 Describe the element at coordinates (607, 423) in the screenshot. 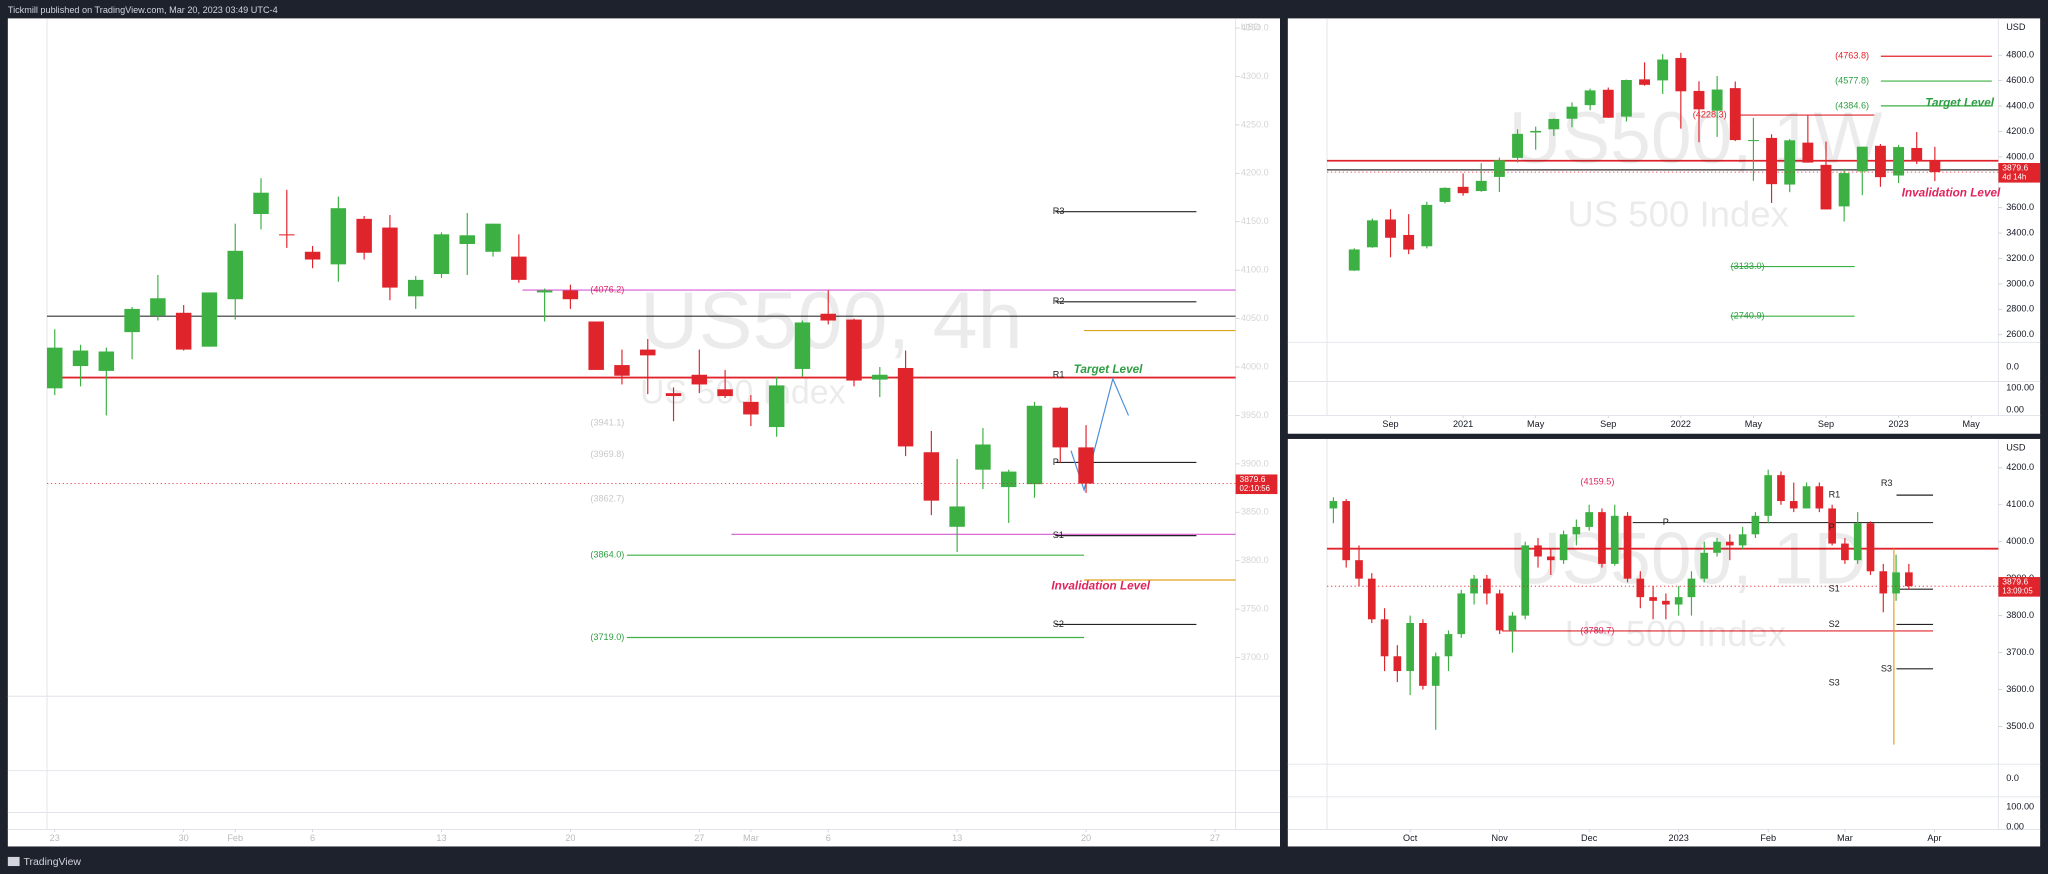

I see `annotation: (3941.1)` at that location.